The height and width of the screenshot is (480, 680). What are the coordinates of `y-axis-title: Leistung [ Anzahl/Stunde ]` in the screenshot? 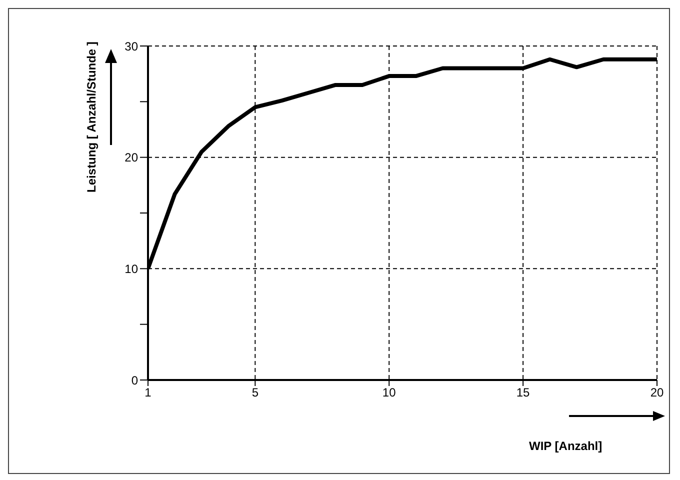 It's located at (91, 117).